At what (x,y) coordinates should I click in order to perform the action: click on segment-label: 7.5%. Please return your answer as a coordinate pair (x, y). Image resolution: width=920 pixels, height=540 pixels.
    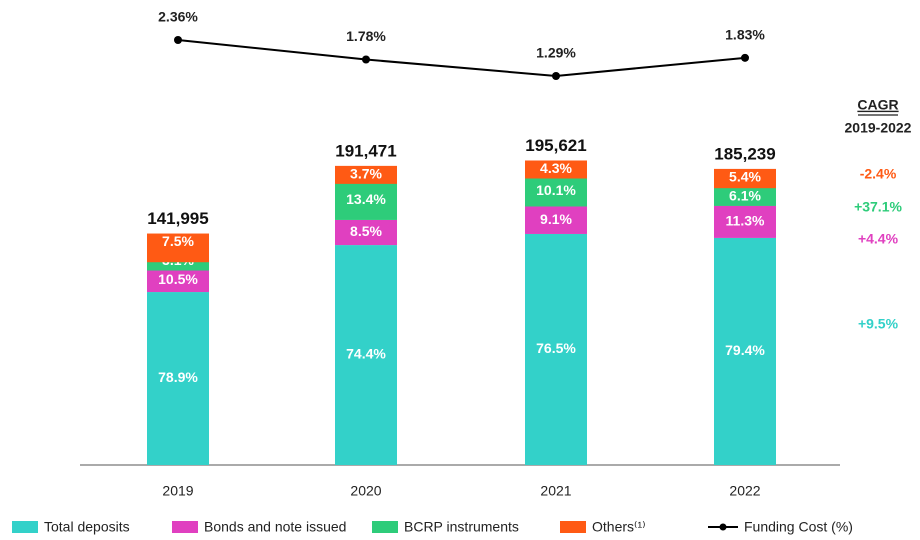
    Looking at the image, I should click on (178, 241).